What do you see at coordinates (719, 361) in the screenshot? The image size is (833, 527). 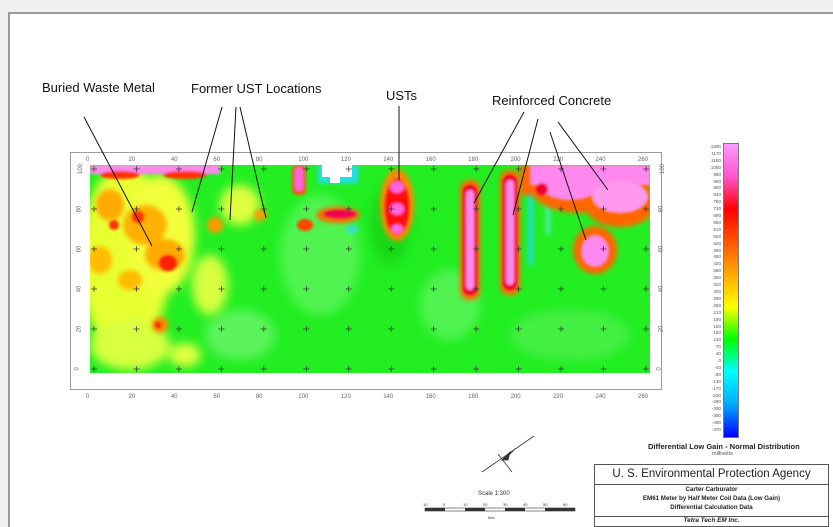 I see `legend-value: 0` at bounding box center [719, 361].